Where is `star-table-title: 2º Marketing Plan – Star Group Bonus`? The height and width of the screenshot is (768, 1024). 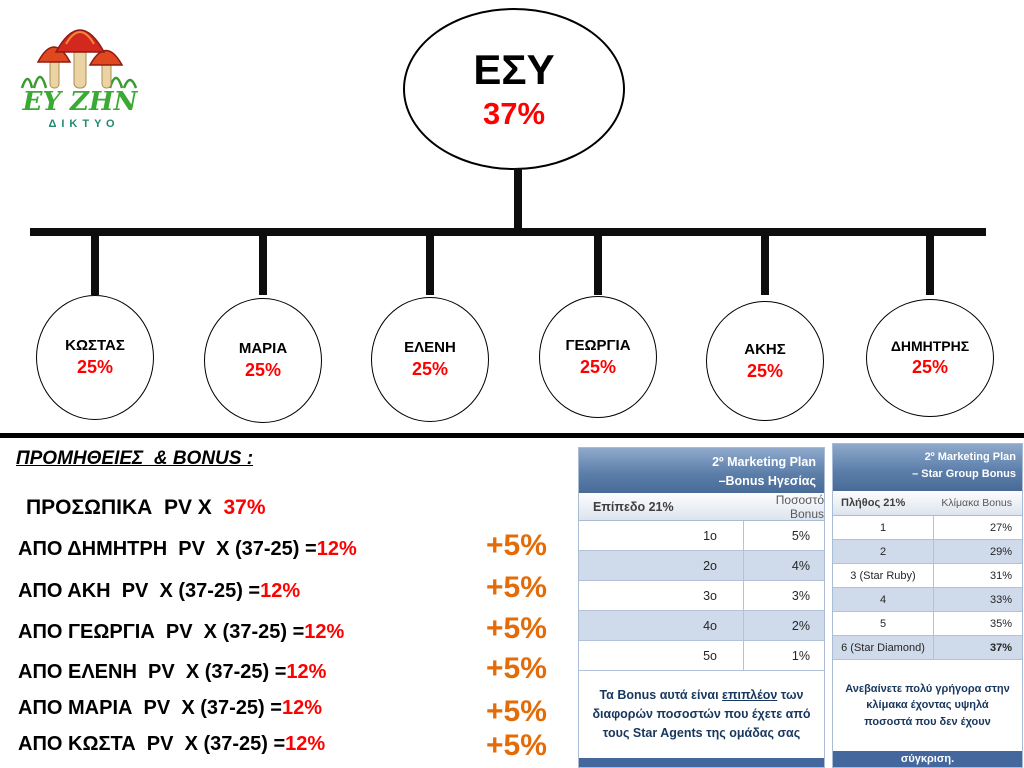 star-table-title: 2º Marketing Plan – Star Group Bonus is located at coordinates (927, 467).